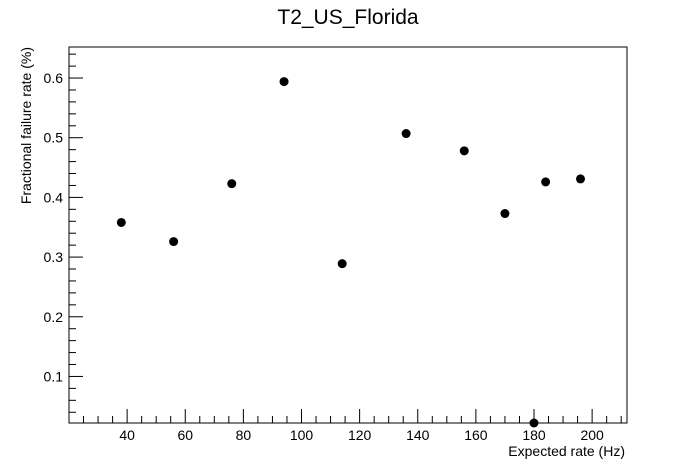 The height and width of the screenshot is (472, 696). I want to click on y-tick-label: 0.5, so click(54, 138).